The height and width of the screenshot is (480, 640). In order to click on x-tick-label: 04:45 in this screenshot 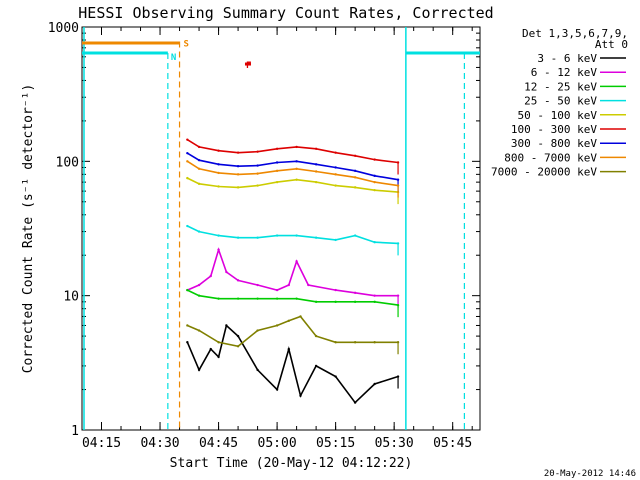, I will do `click(218, 443)`.